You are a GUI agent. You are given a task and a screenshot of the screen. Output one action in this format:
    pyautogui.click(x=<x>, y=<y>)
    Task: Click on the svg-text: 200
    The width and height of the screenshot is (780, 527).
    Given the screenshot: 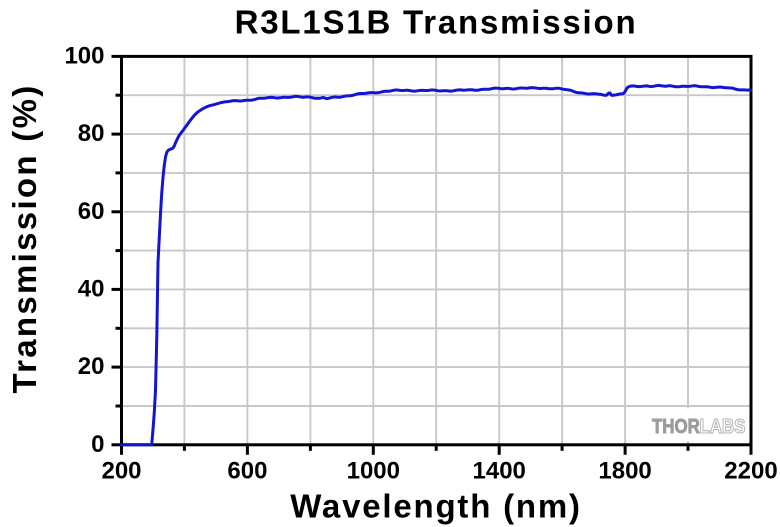 What is the action you would take?
    pyautogui.click(x=121, y=471)
    